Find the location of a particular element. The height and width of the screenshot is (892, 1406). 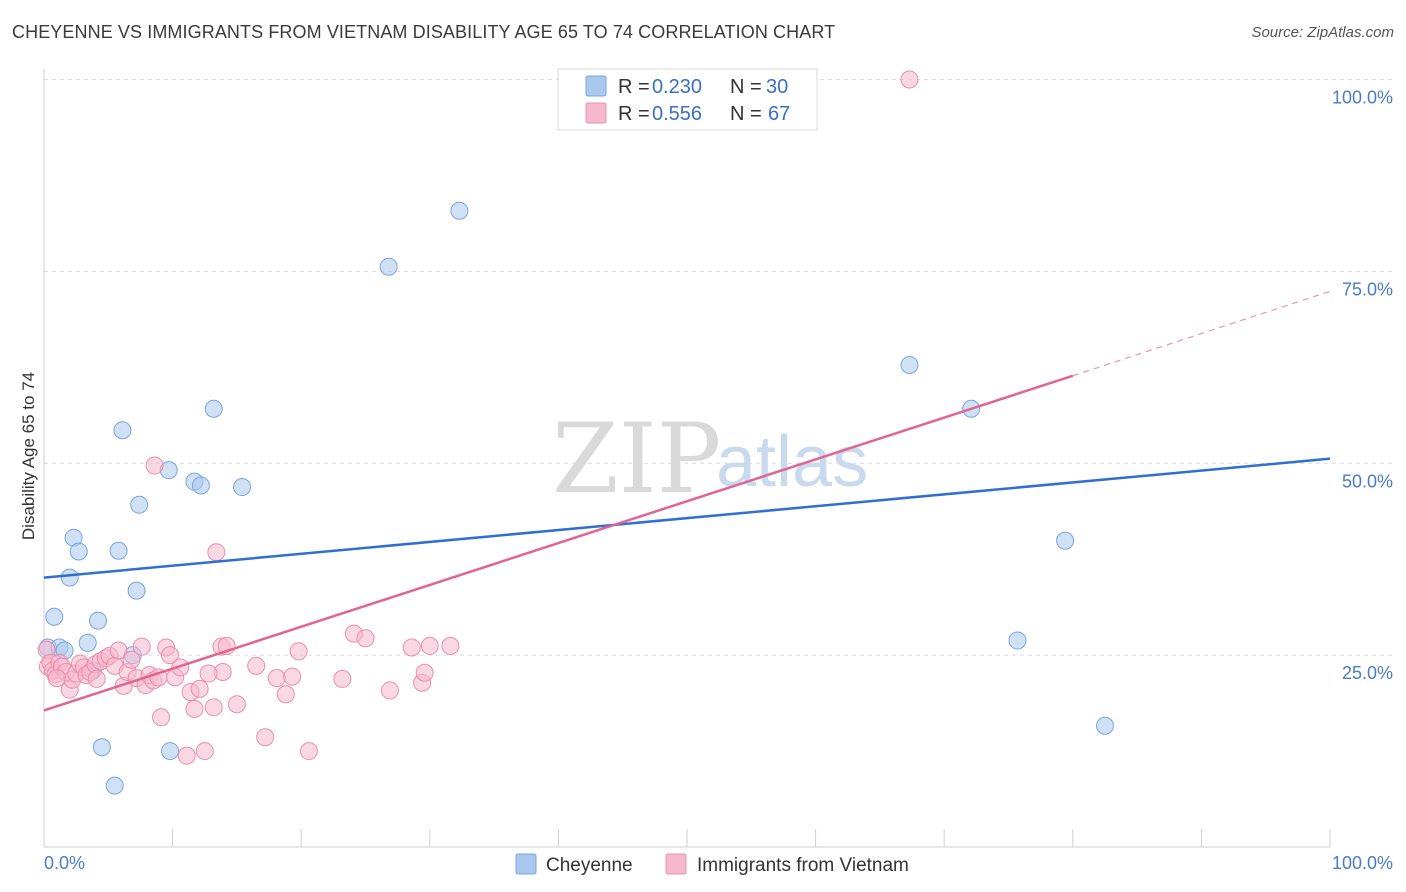

y-tick-label: 100.0% is located at coordinates (1362, 98).